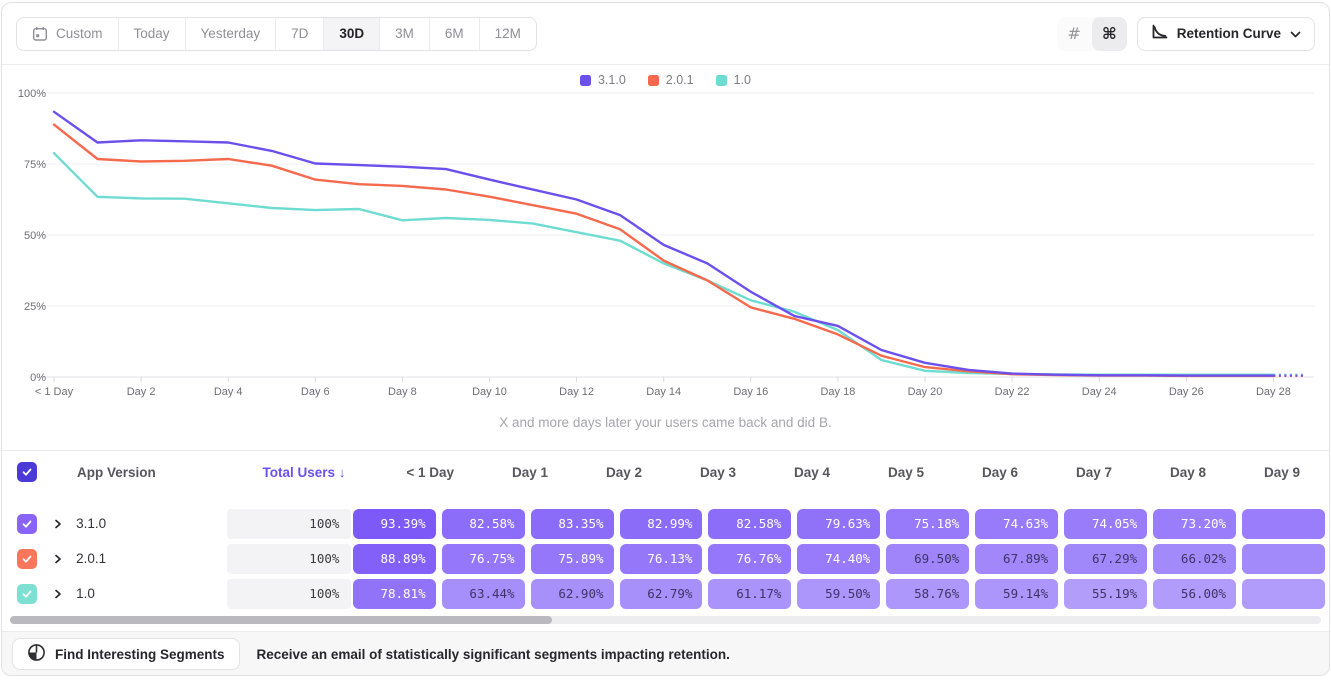 The height and width of the screenshot is (680, 1331). Describe the element at coordinates (905, 472) in the screenshot. I see `column-header-day-5: Day 5` at that location.